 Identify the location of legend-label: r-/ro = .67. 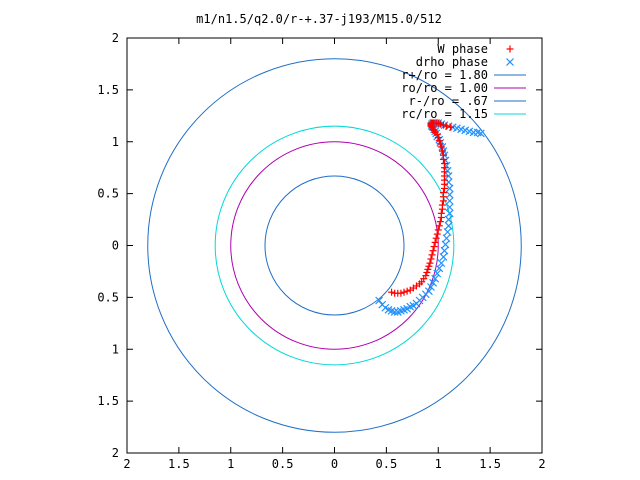
(448, 101).